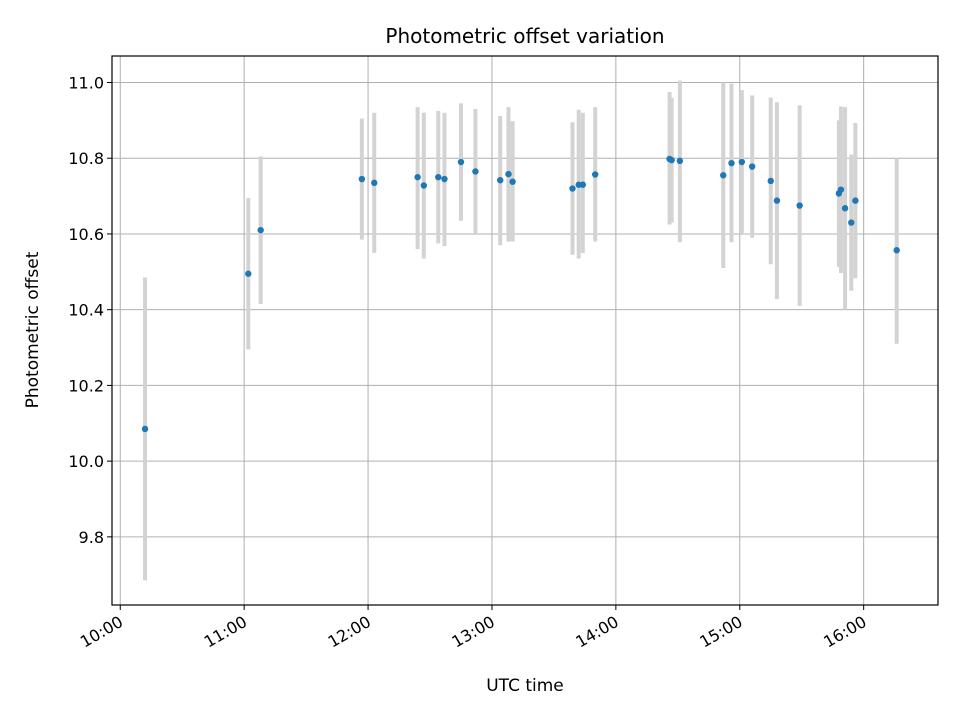 This screenshot has height=720, width=960. I want to click on chart-title: Photometric offset variation, so click(524, 36).